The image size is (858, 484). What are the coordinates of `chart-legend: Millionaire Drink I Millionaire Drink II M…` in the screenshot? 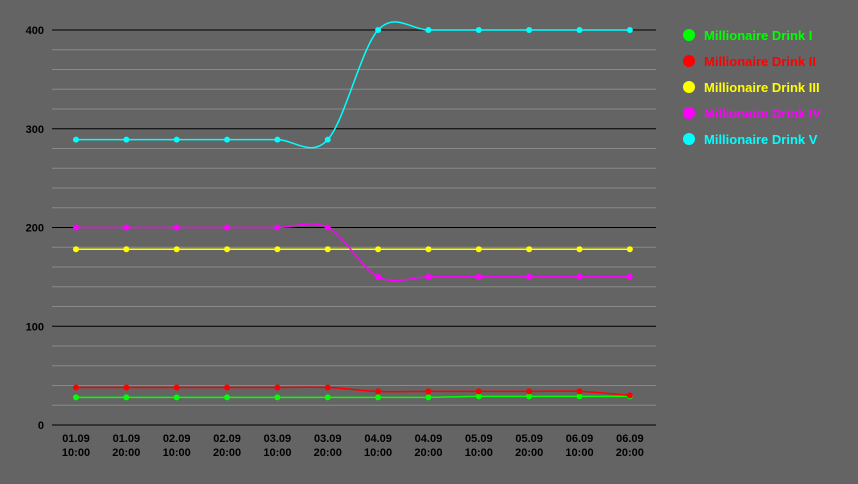 It's located at (752, 87).